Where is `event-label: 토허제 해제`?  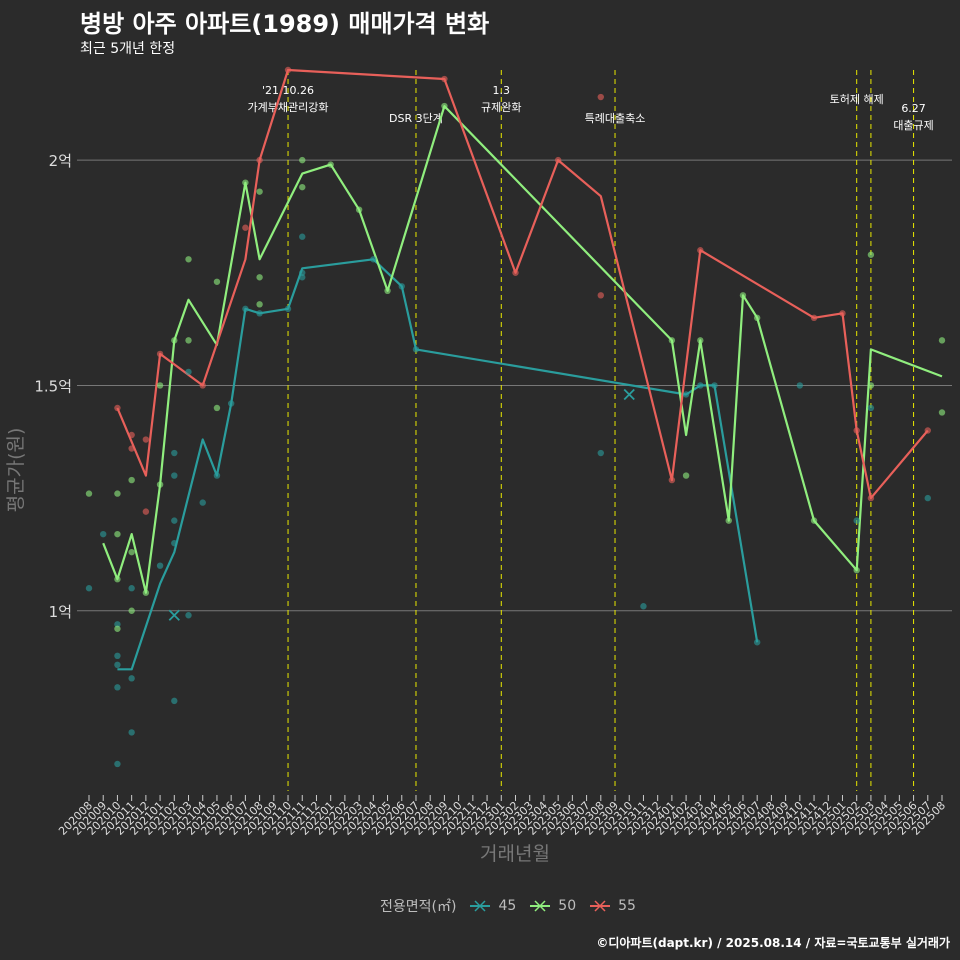
event-label: 토허제 해제 is located at coordinates (857, 99).